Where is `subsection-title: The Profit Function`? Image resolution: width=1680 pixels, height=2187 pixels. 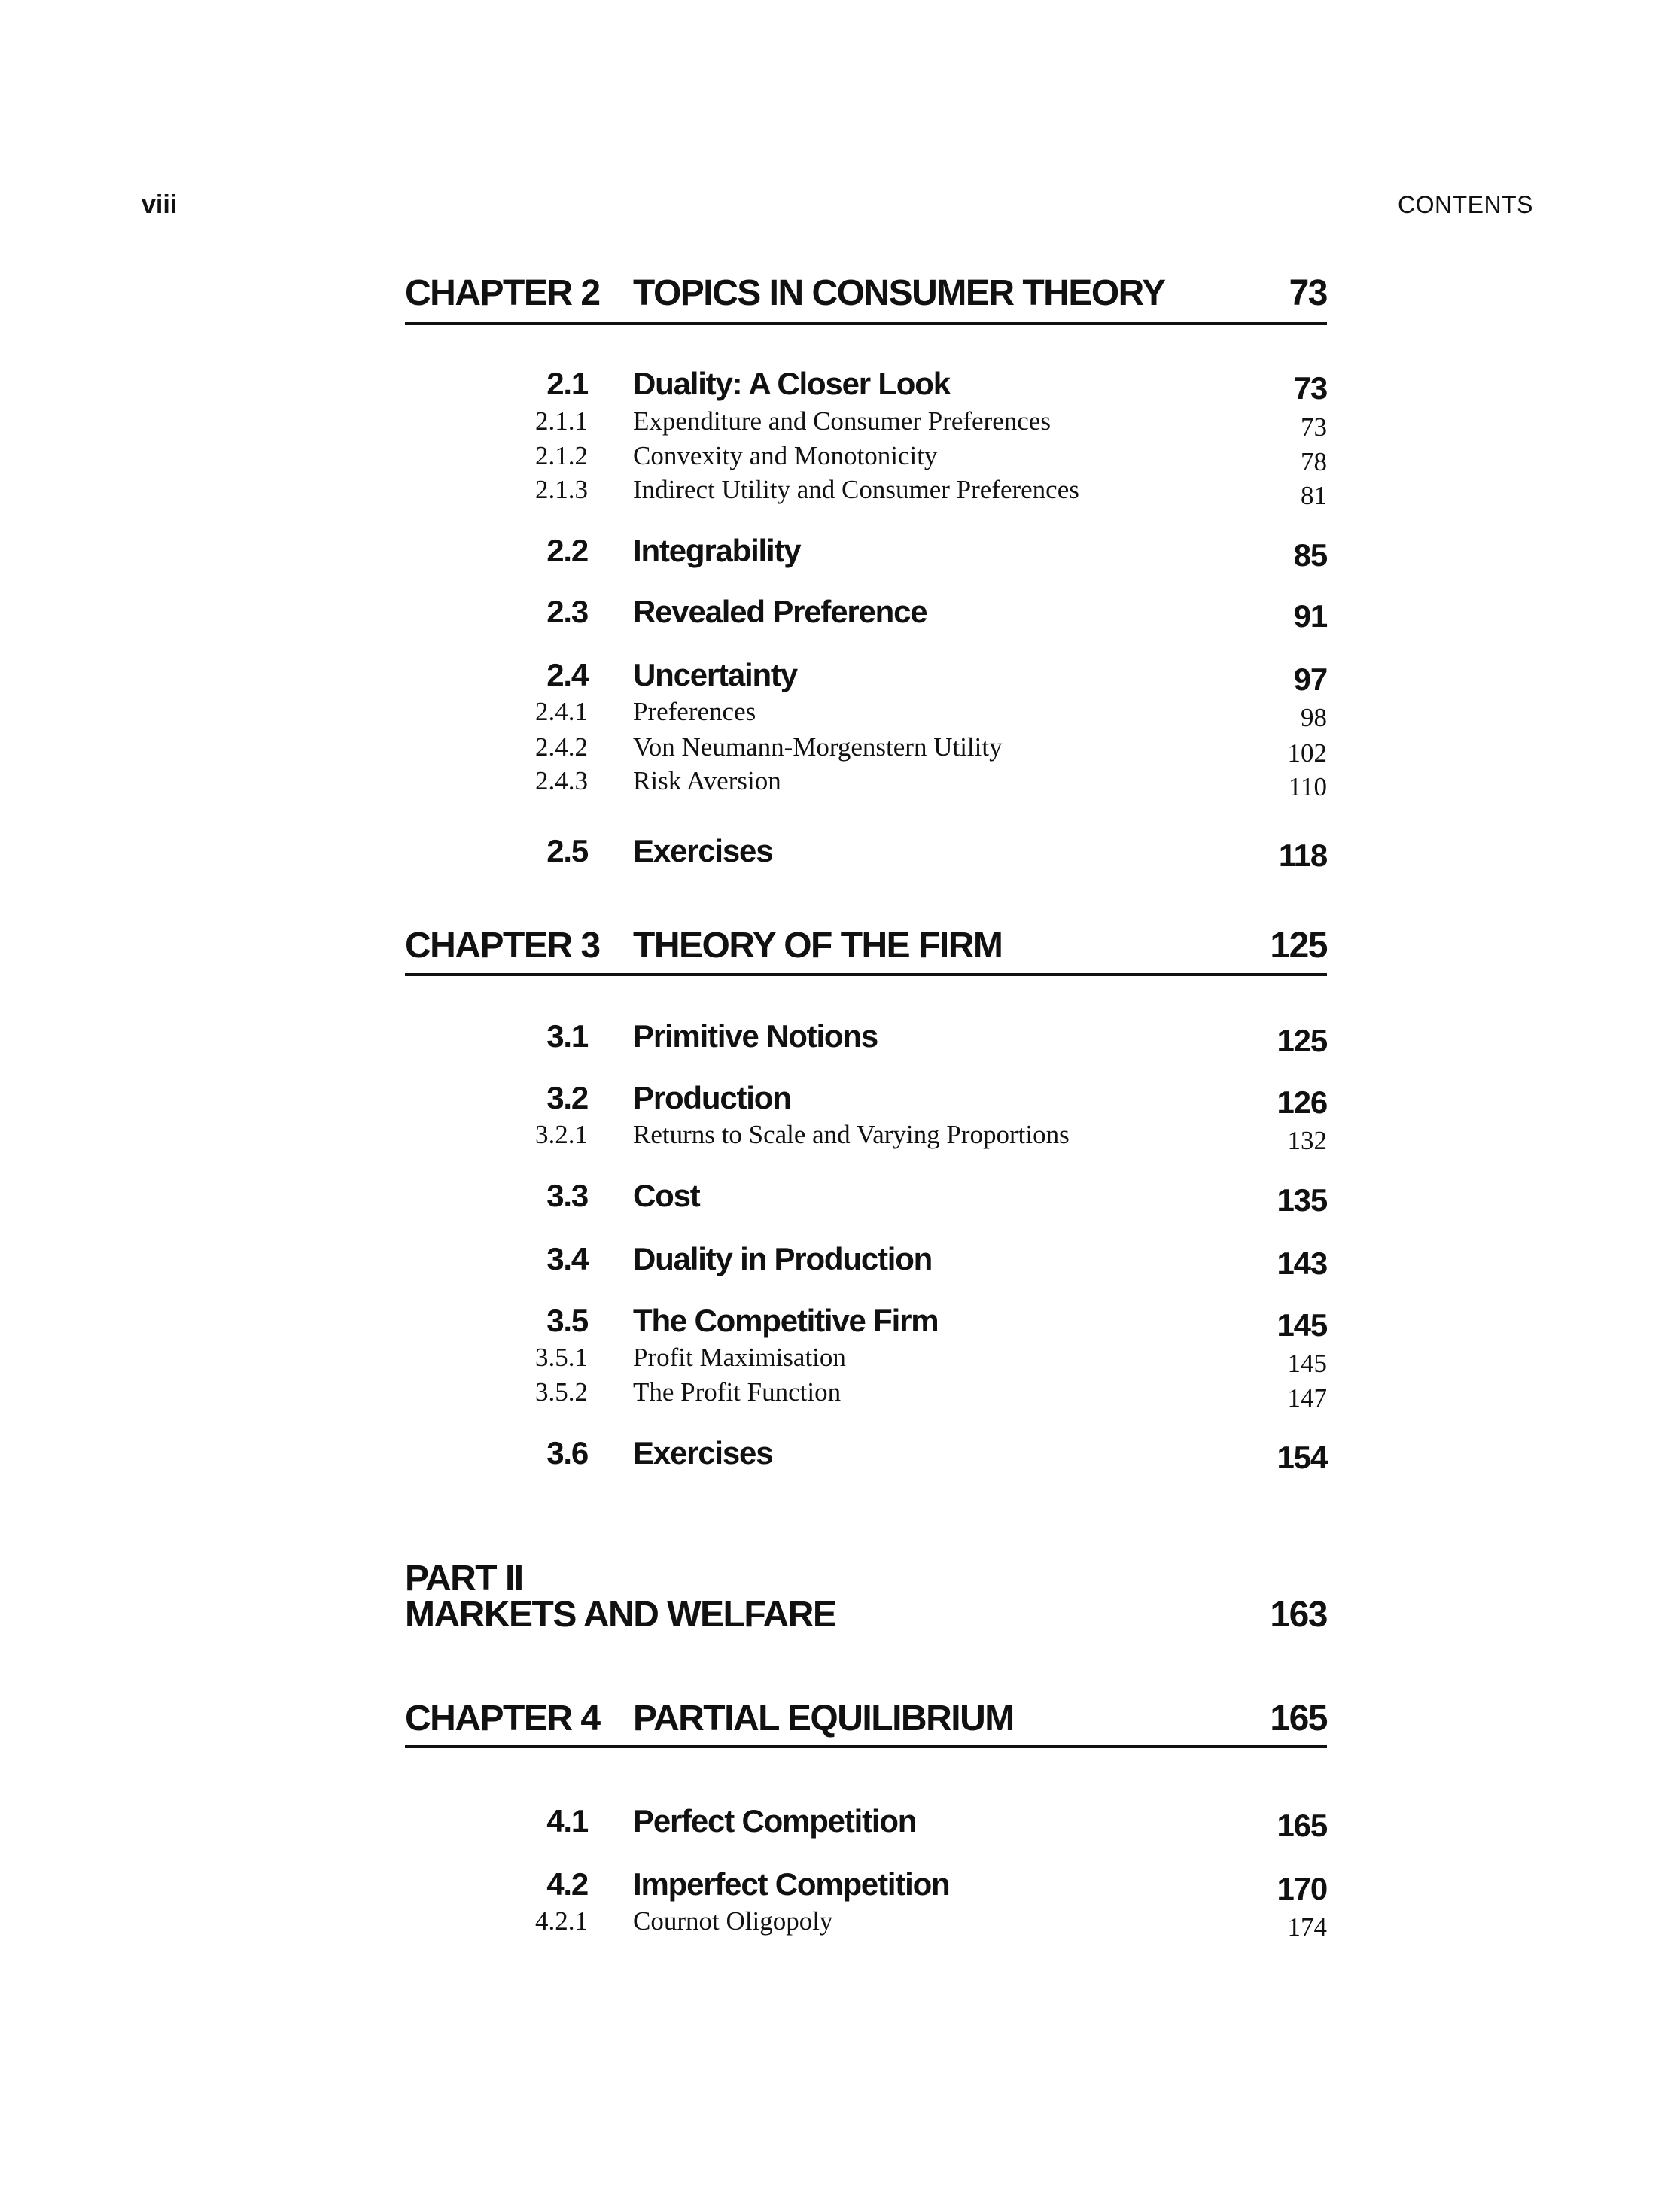 subsection-title: The Profit Function is located at coordinates (737, 1392).